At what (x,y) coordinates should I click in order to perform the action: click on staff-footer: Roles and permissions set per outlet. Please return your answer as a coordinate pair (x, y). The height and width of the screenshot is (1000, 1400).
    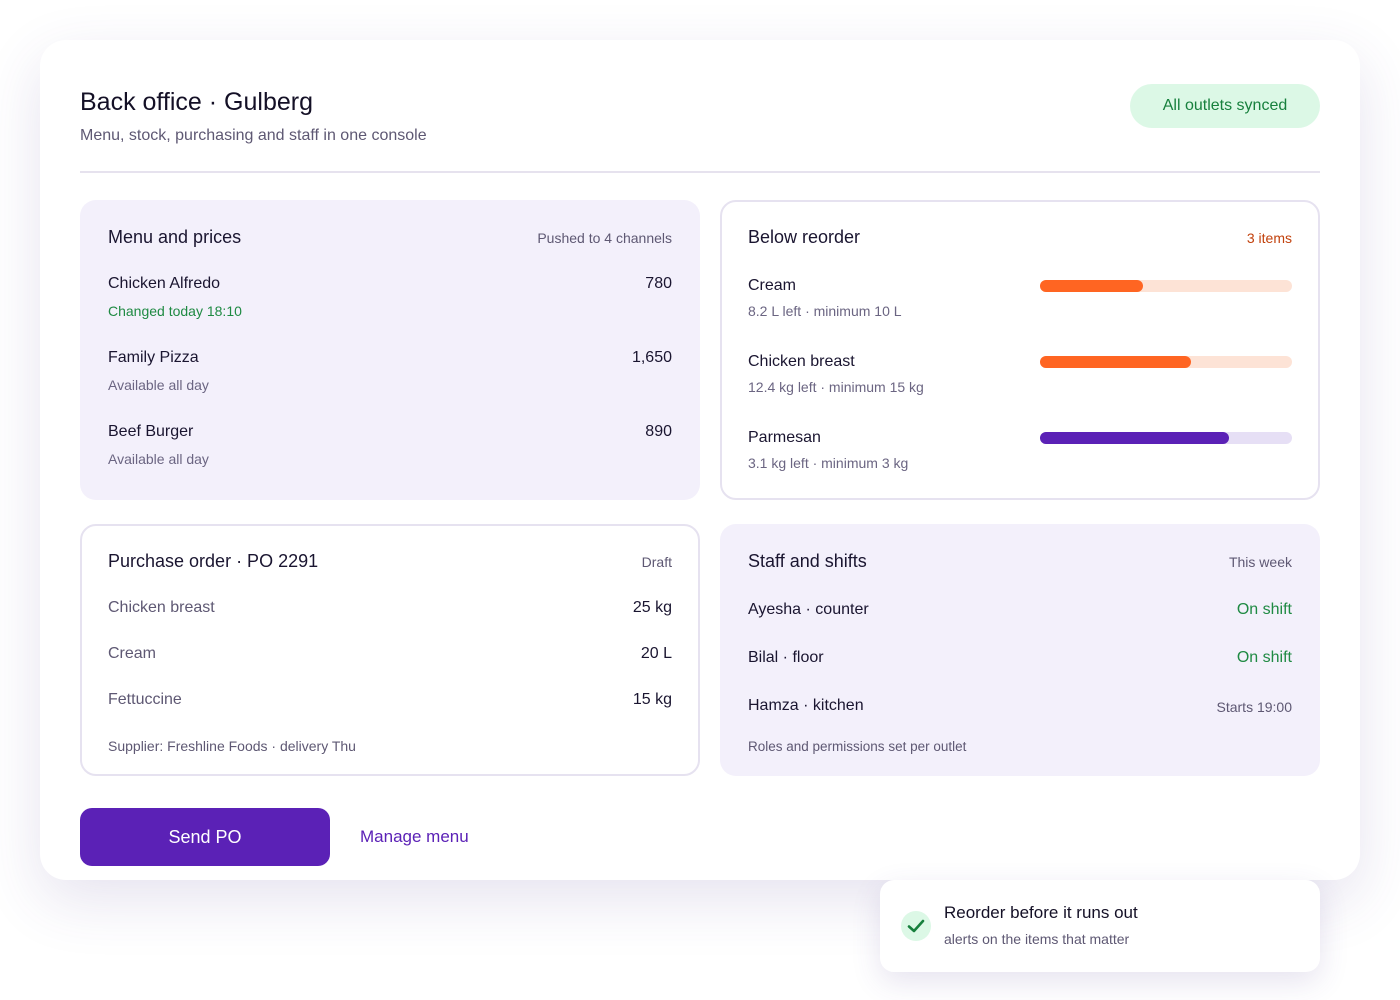
    Looking at the image, I should click on (857, 746).